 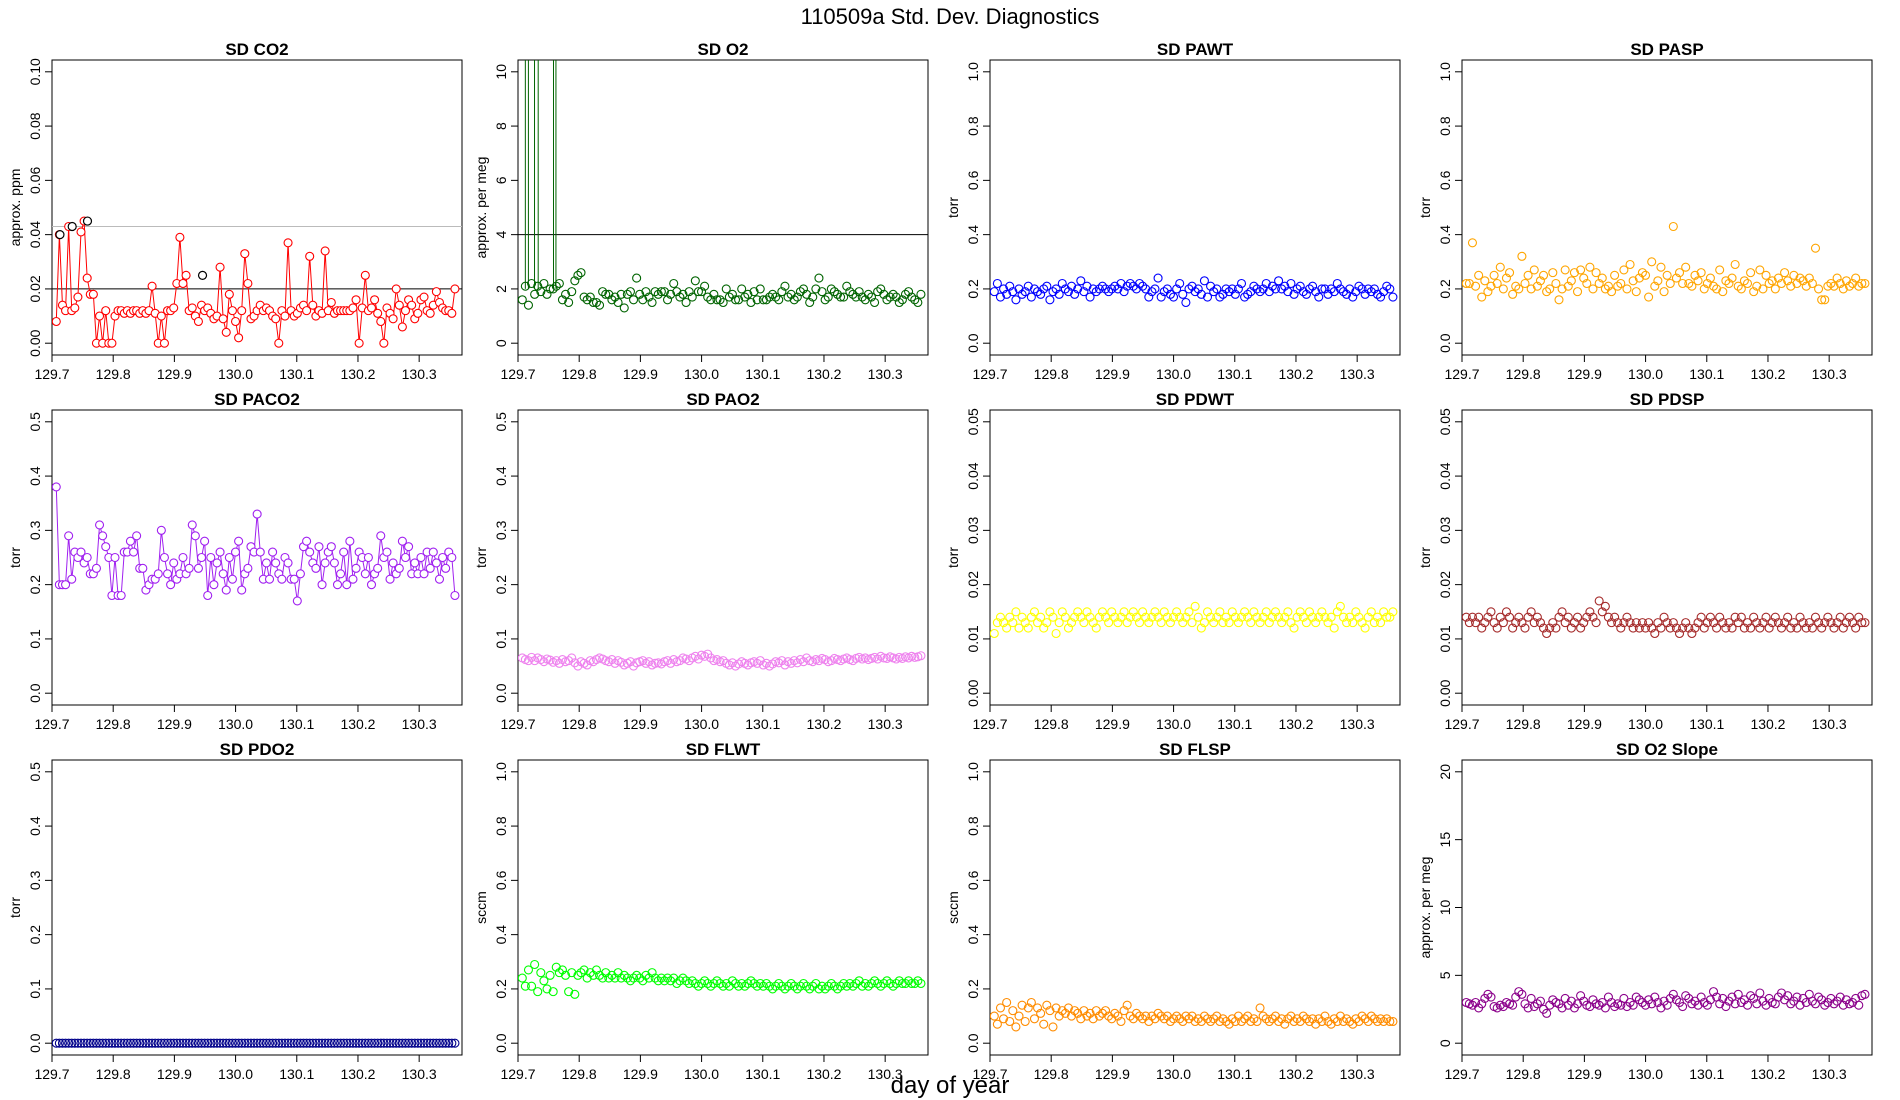 I want to click on panel-title: SD FLWT, so click(x=723, y=749).